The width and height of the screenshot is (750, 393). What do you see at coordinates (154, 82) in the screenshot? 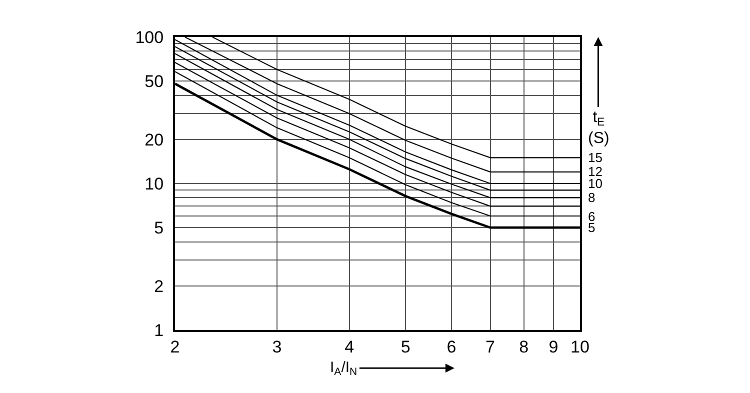
I see `y-tick-label: 50` at bounding box center [154, 82].